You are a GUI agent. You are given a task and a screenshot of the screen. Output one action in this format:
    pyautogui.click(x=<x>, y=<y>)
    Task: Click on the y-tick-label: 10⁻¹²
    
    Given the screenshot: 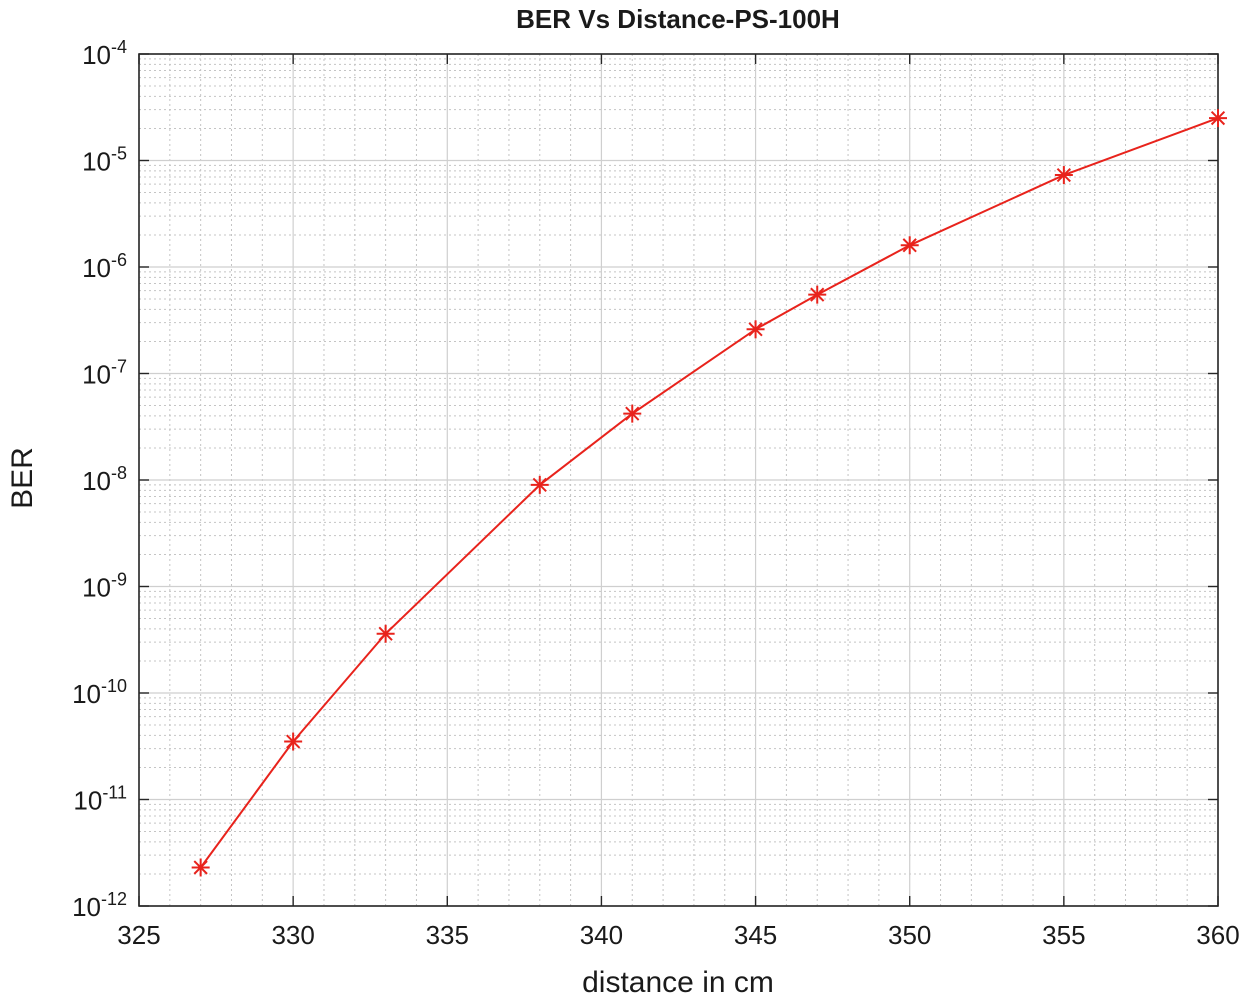 What is the action you would take?
    pyautogui.click(x=99, y=905)
    